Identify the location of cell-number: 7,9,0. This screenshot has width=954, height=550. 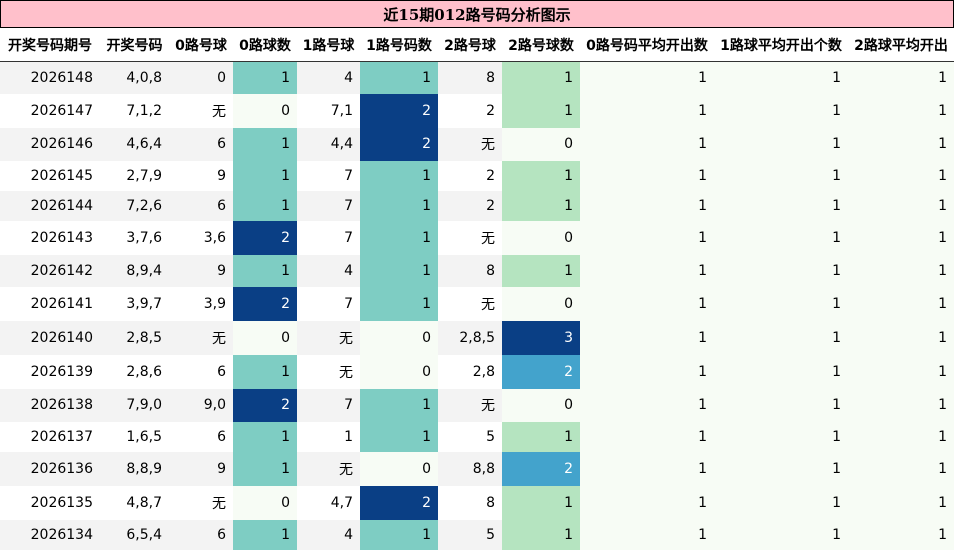
(134, 405).